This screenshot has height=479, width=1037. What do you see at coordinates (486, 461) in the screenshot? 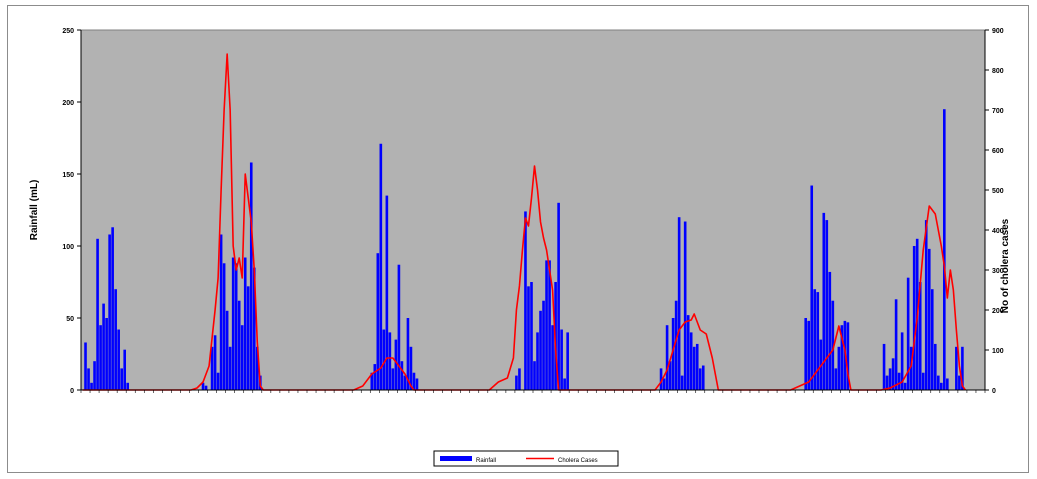
I see `legend-label-rainfall: Rainfall` at bounding box center [486, 461].